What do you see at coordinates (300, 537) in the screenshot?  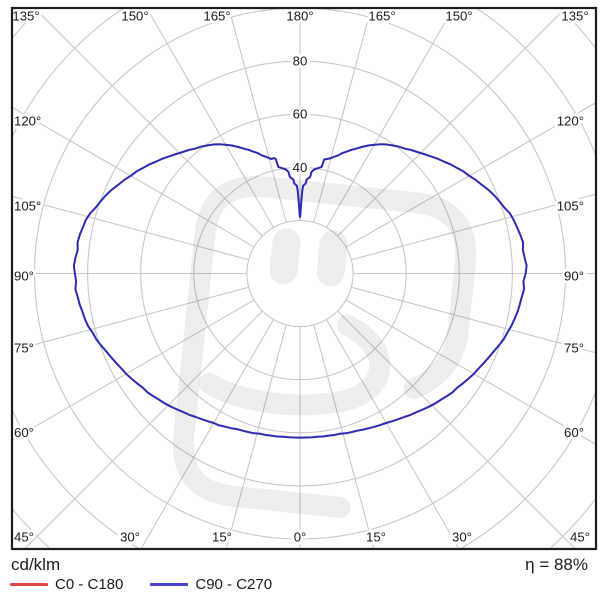 I see `angle-label-bottom: 0°` at bounding box center [300, 537].